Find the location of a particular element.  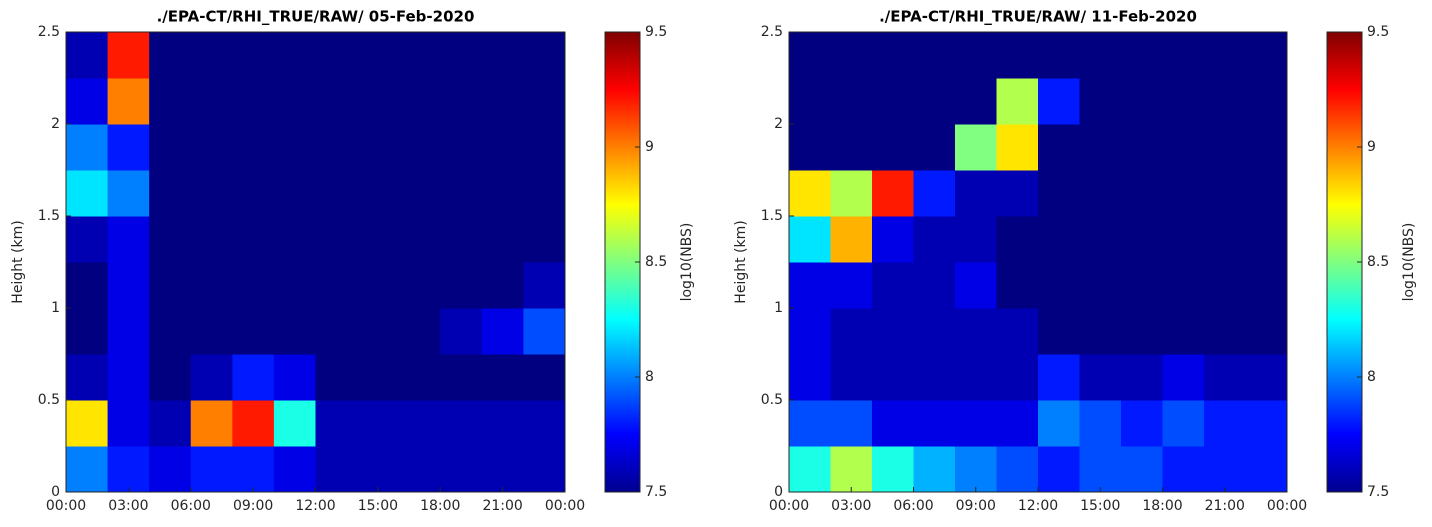

x-tick-label: 21:00 is located at coordinates (502, 506).